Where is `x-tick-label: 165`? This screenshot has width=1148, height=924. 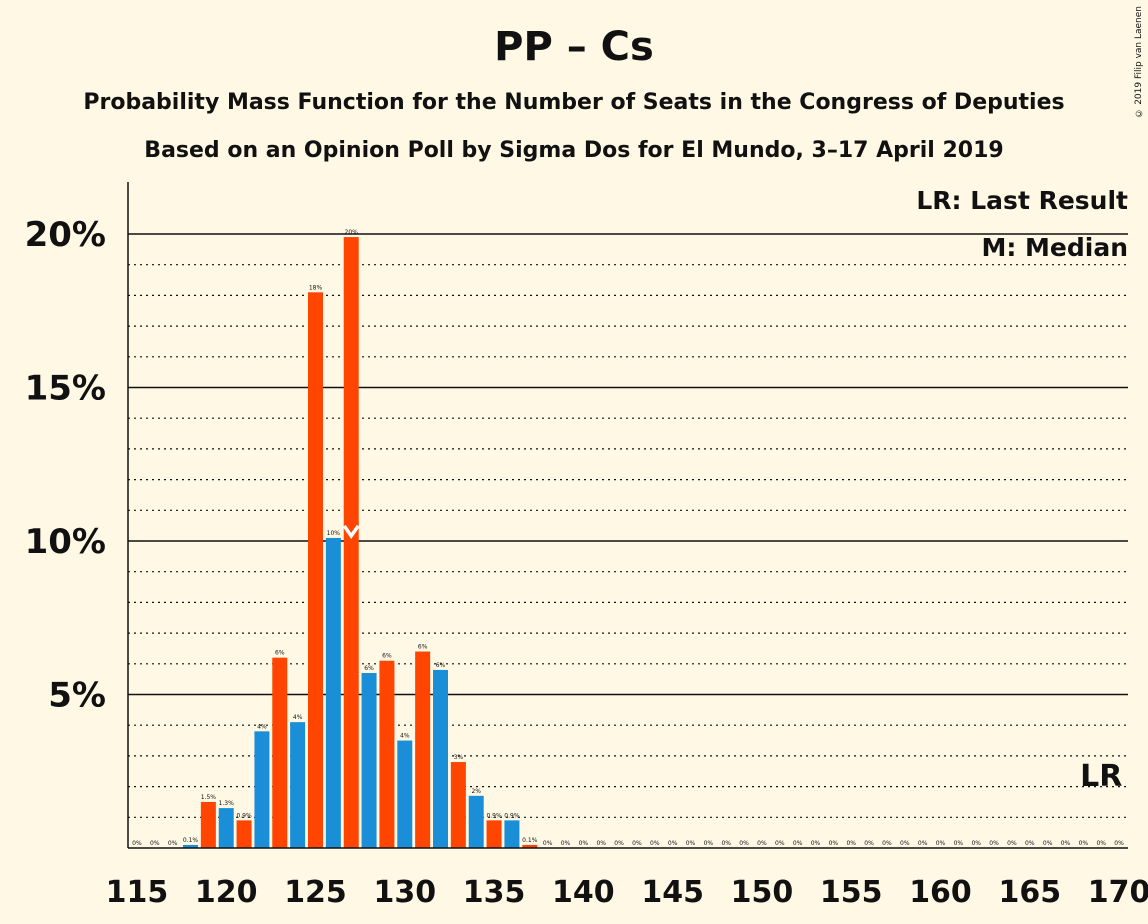 x-tick-label: 165 is located at coordinates (1029, 892).